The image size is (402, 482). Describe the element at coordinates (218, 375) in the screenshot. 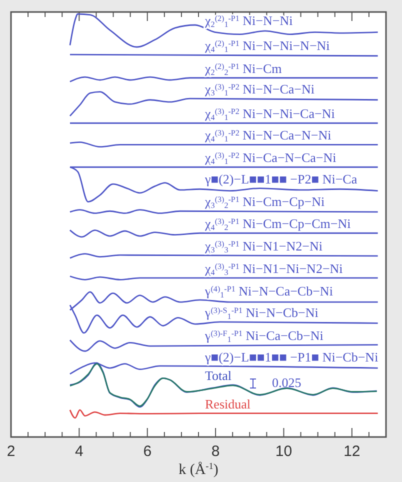

I see `legend-label: Total` at that location.